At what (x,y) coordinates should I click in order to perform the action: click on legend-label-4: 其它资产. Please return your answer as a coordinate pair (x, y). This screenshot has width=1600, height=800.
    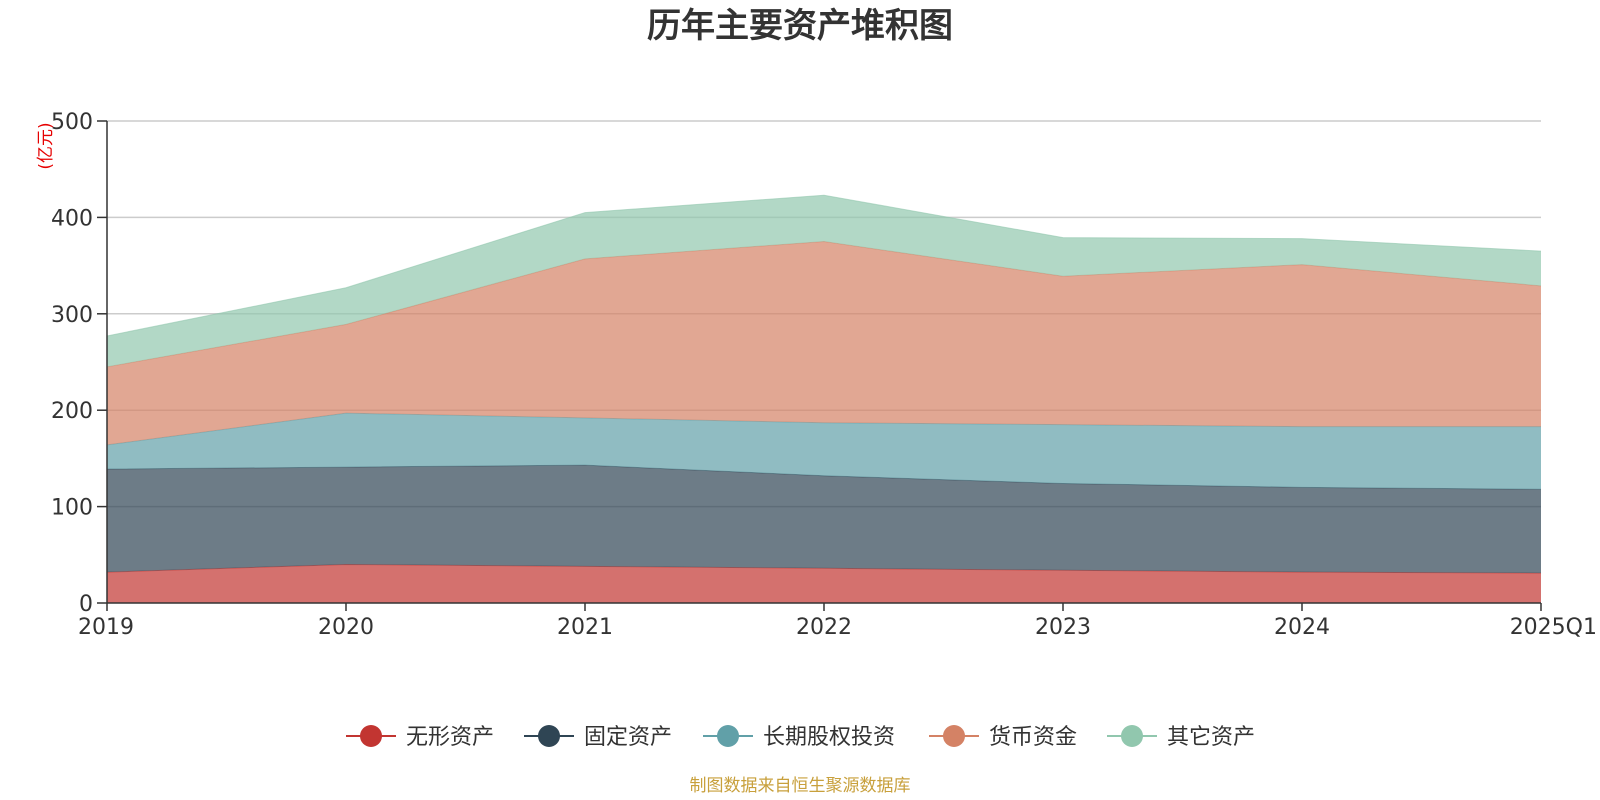
    Looking at the image, I should click on (1211, 737).